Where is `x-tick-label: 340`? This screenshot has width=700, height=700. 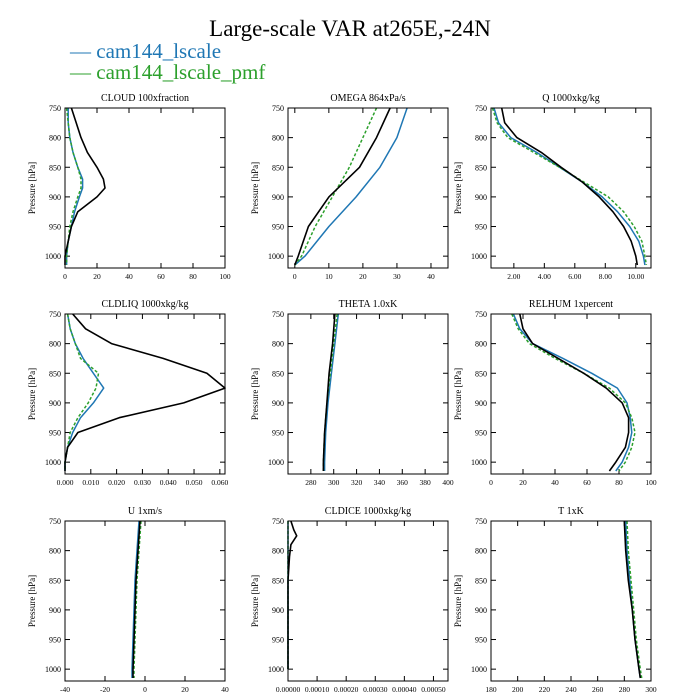
x-tick-label: 340 is located at coordinates (380, 482).